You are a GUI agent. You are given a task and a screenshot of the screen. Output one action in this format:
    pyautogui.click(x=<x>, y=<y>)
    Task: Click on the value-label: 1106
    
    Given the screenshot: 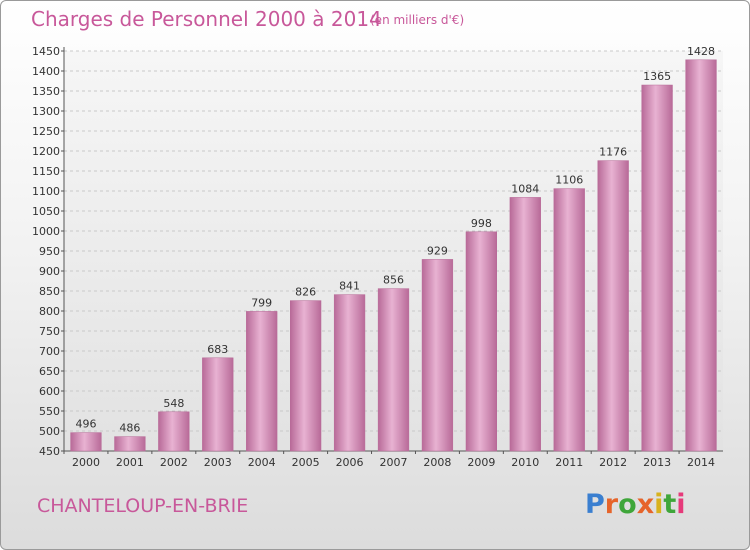 What is the action you would take?
    pyautogui.click(x=569, y=180)
    